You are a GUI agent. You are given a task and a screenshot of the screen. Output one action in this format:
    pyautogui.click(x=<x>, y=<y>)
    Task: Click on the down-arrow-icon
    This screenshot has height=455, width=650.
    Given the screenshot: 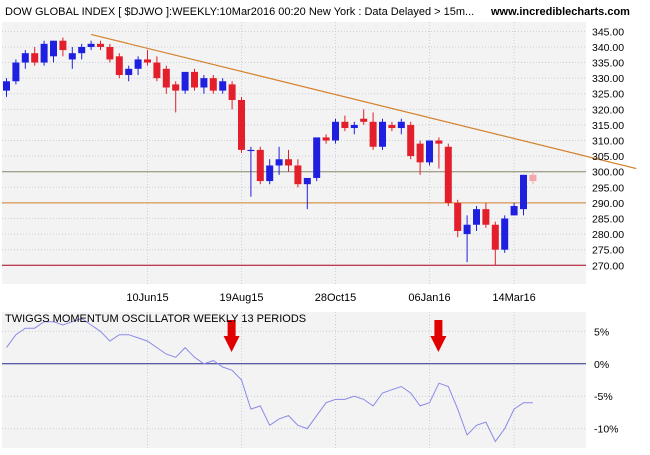 What is the action you would take?
    pyautogui.click(x=231, y=336)
    